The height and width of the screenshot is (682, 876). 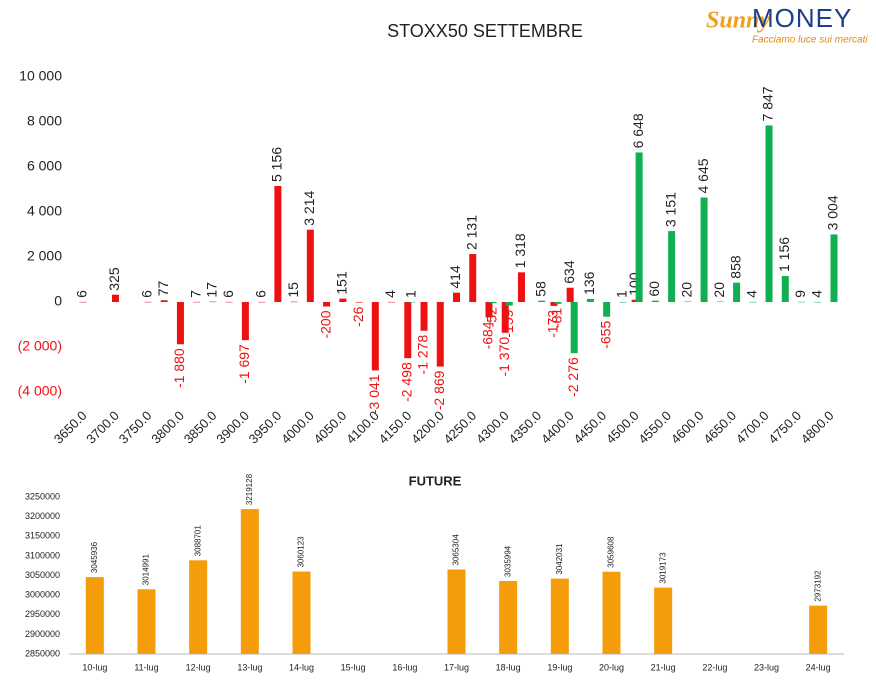 I want to click on value-label: 20, so click(x=719, y=290).